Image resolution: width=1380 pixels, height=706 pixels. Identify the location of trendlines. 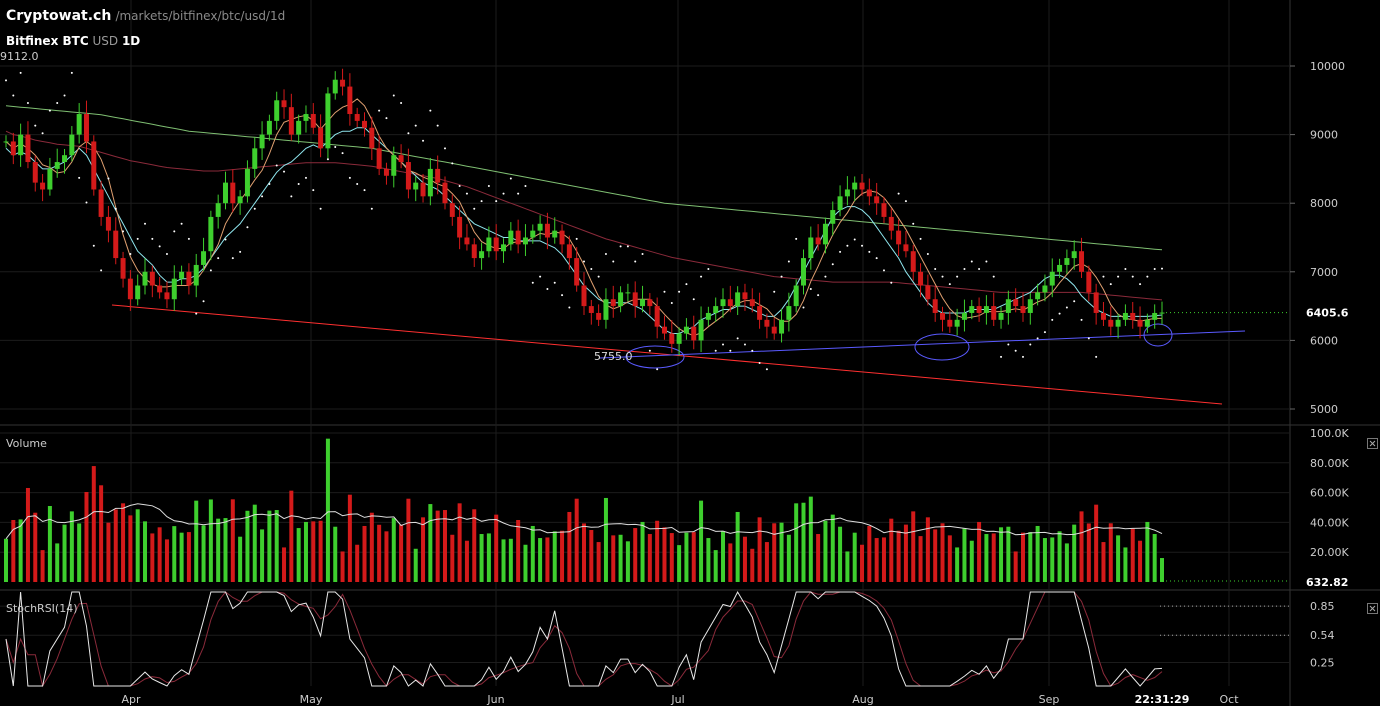
(678, 354).